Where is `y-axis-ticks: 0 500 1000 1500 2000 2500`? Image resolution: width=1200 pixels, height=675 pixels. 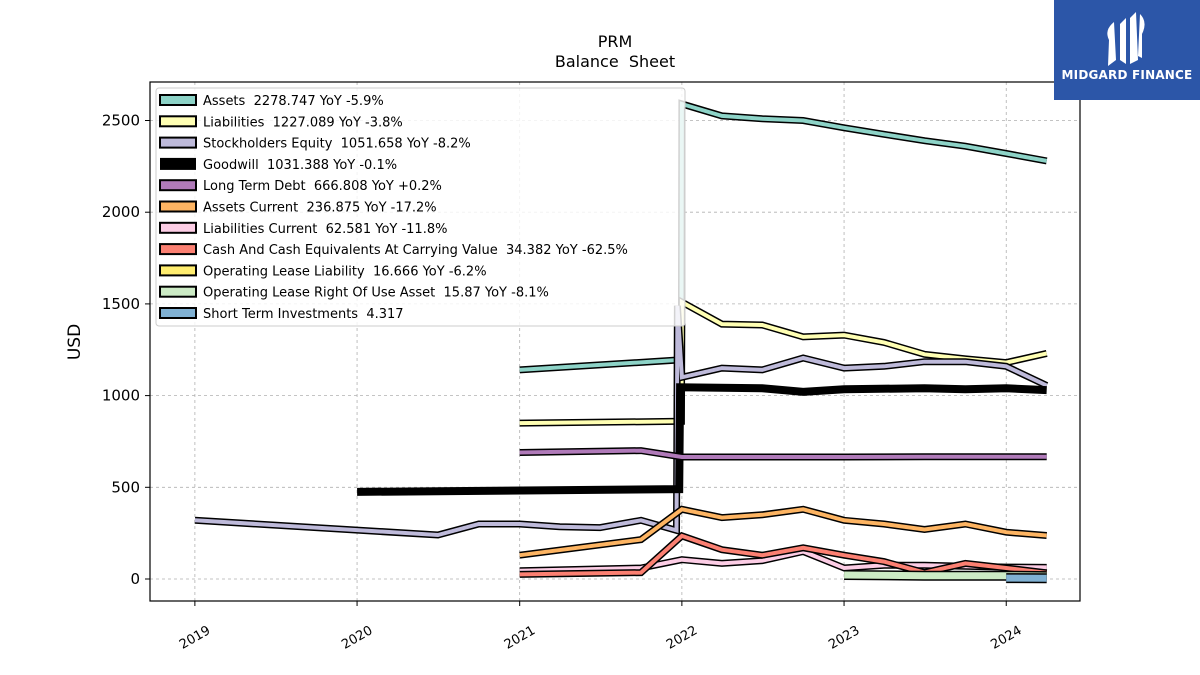 y-axis-ticks: 0 500 1000 1500 2000 2500 is located at coordinates (126, 350).